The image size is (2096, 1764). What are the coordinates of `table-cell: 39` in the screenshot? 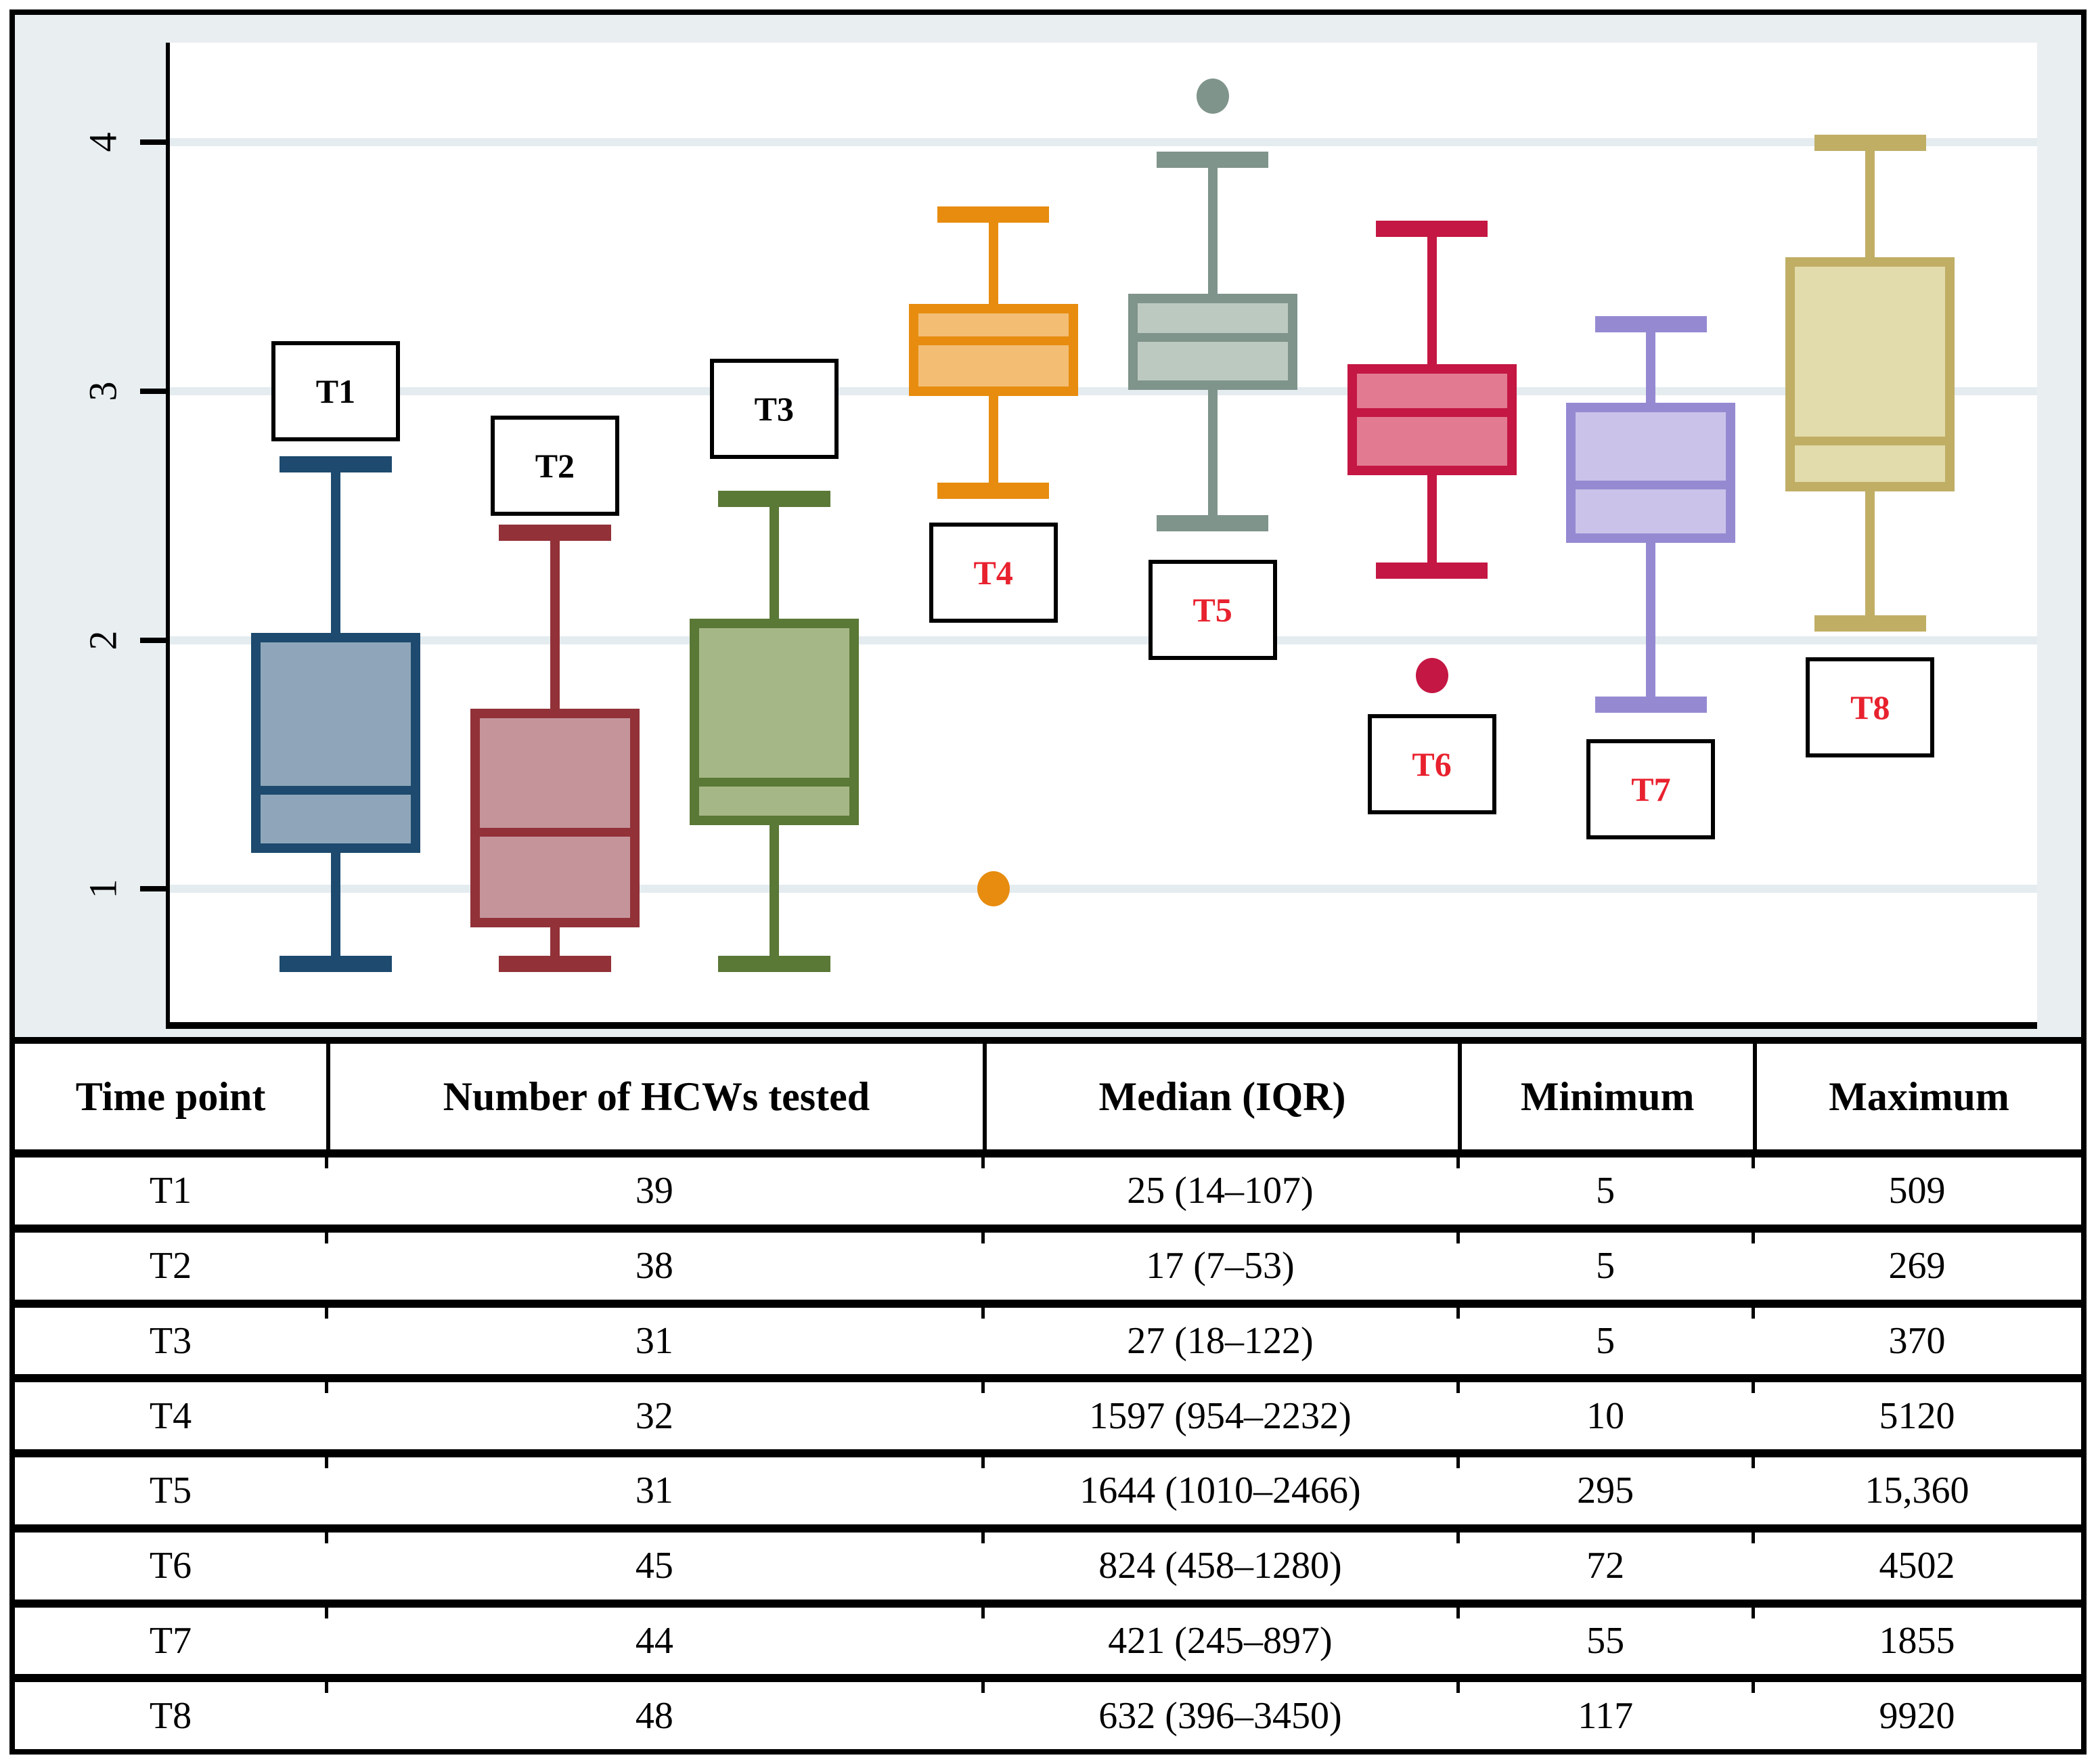 It's located at (654, 1191).